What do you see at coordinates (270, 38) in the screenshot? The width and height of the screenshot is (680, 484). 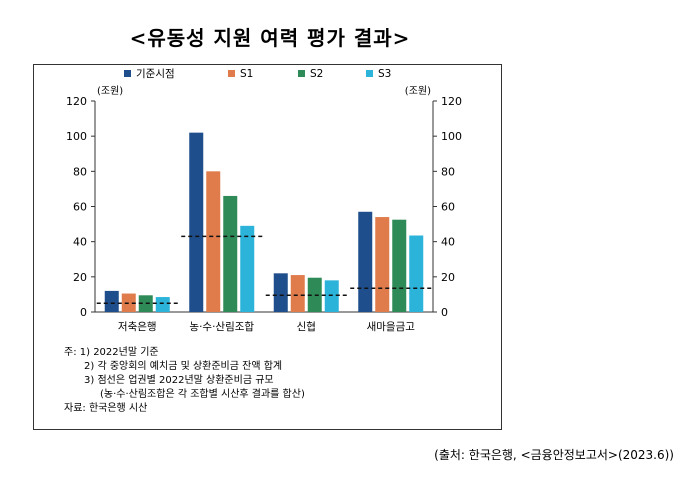 I see `chart-title: <유동성 지원 여력 평가 결과>` at bounding box center [270, 38].